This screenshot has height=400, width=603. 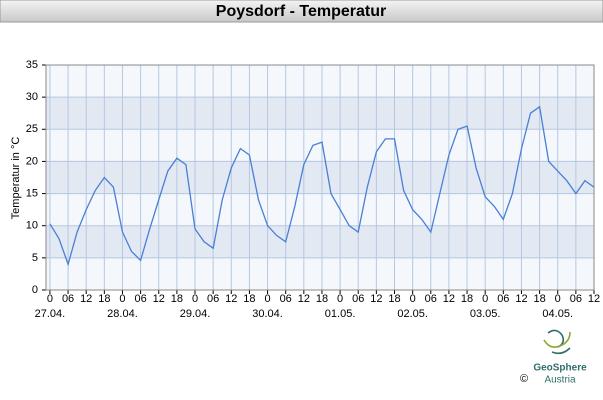 I want to click on logo: GeoSphere Austria ©, so click(x=553, y=357).